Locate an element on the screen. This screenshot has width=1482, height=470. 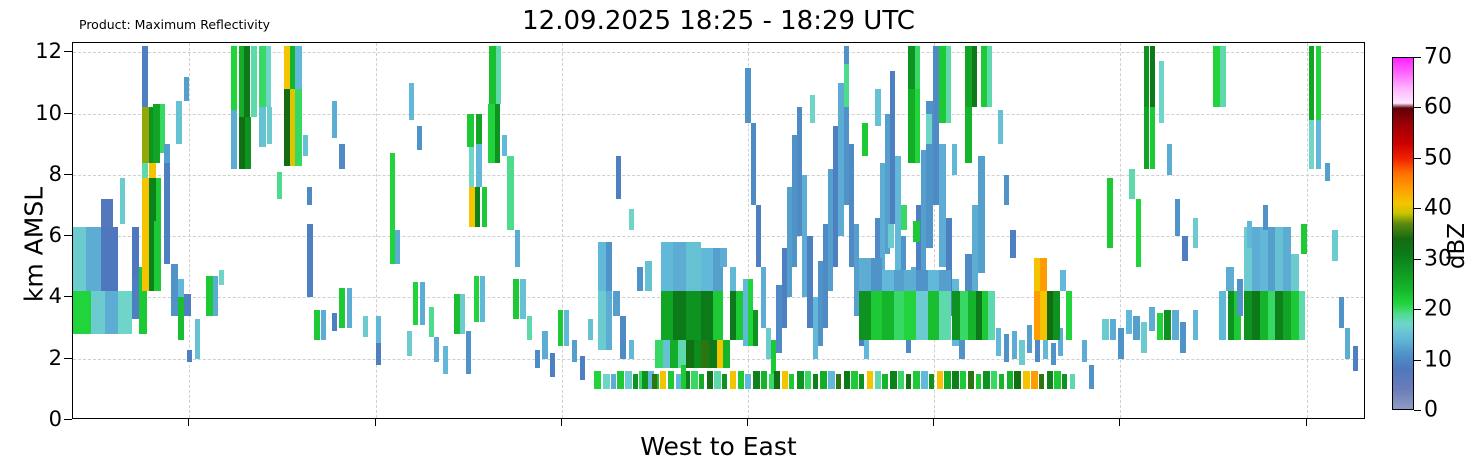
x-axis-tick is located at coordinates (1120, 422).